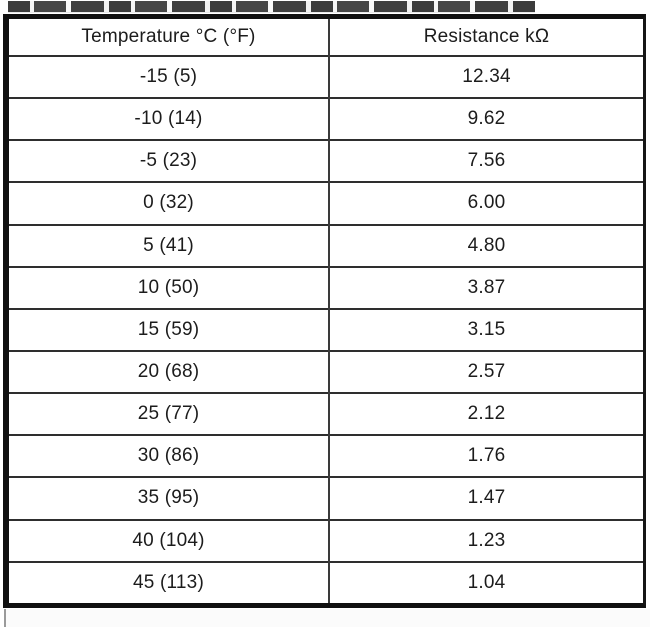 This screenshot has width=650, height=627. What do you see at coordinates (486, 371) in the screenshot?
I see `resistance-cell: 2.57` at bounding box center [486, 371].